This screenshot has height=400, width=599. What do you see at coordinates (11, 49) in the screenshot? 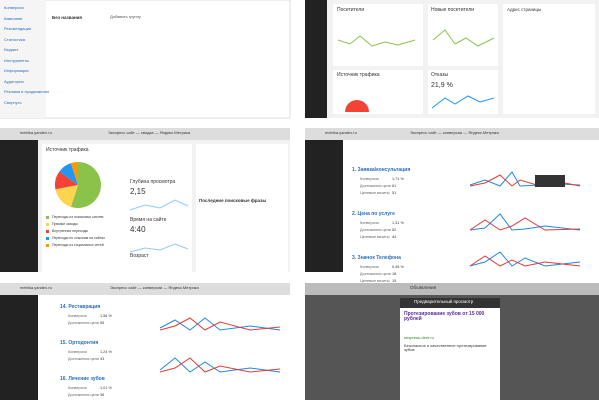
I see `sidebar-item: Бюджет` at bounding box center [11, 49].